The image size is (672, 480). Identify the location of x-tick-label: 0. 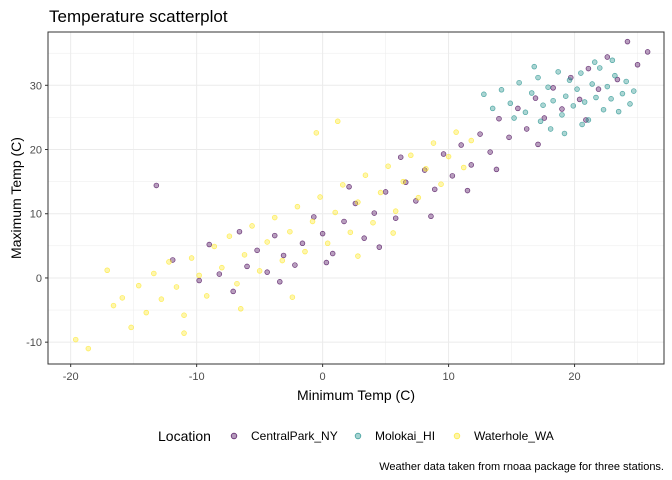
(323, 377).